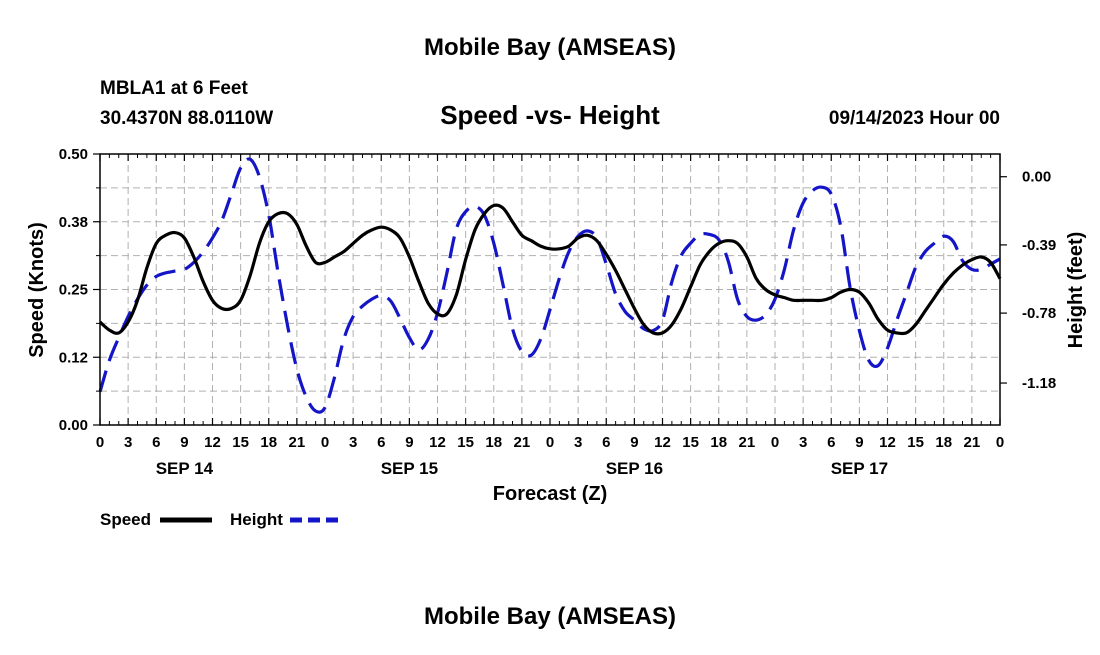 The height and width of the screenshot is (655, 1100). What do you see at coordinates (174, 88) in the screenshot?
I see `station-label: MBLA1 at 6 Feet` at bounding box center [174, 88].